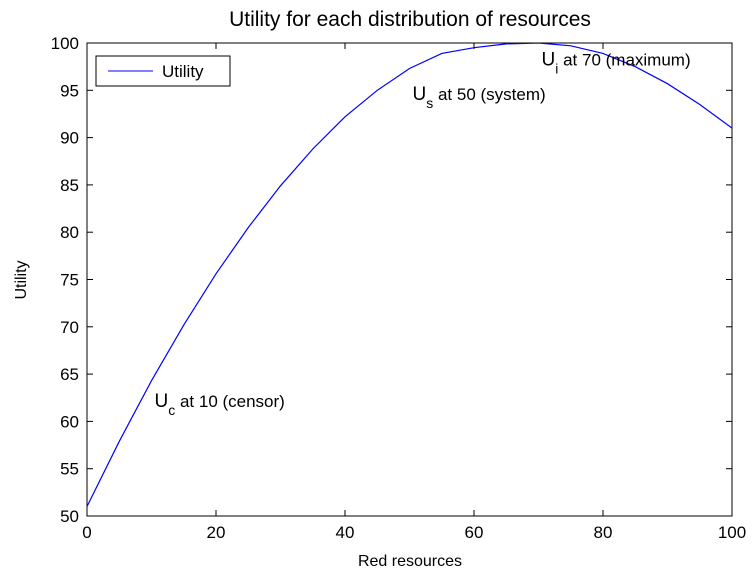 Image resolution: width=752 pixels, height=572 pixels. What do you see at coordinates (345, 532) in the screenshot?
I see `x-tick-label: 40` at bounding box center [345, 532].